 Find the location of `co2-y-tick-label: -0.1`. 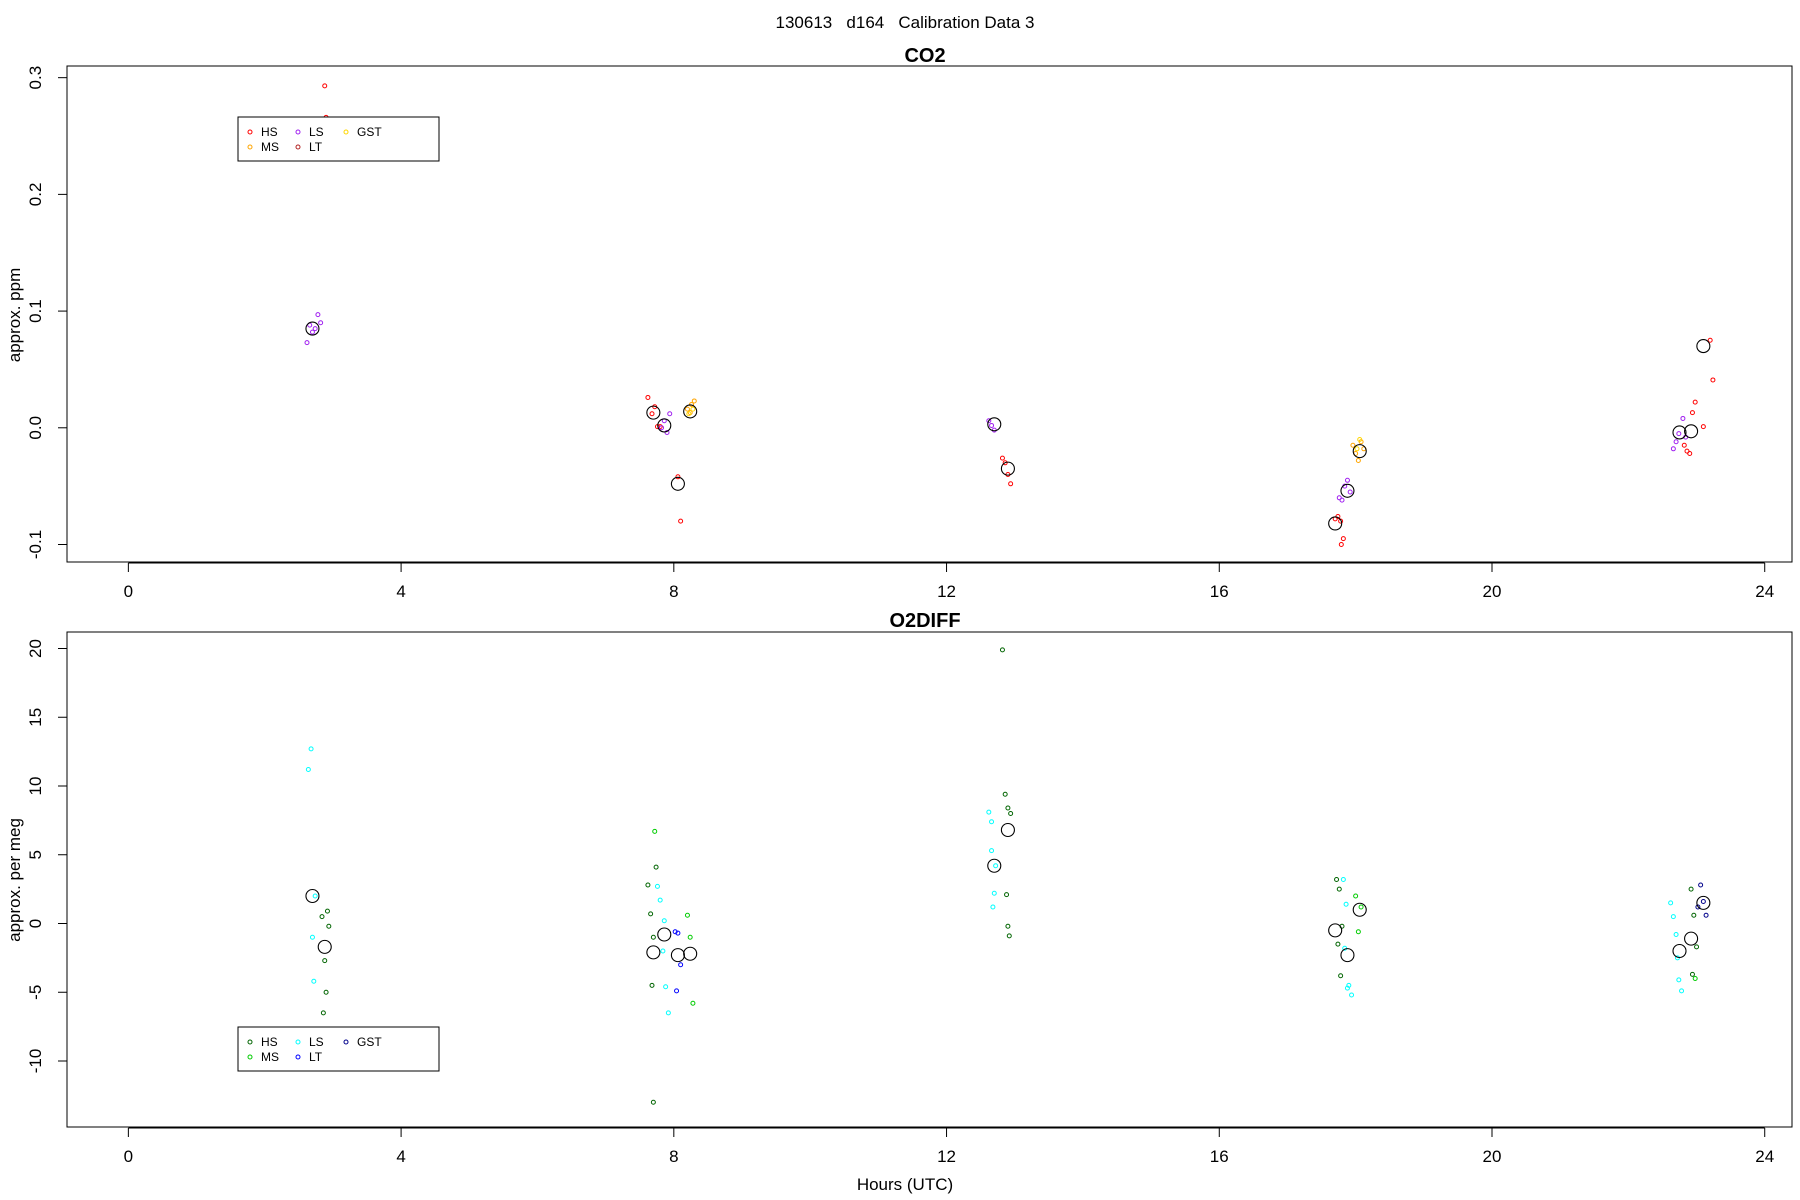

co2-y-tick-label: -0.1 is located at coordinates (35, 544).